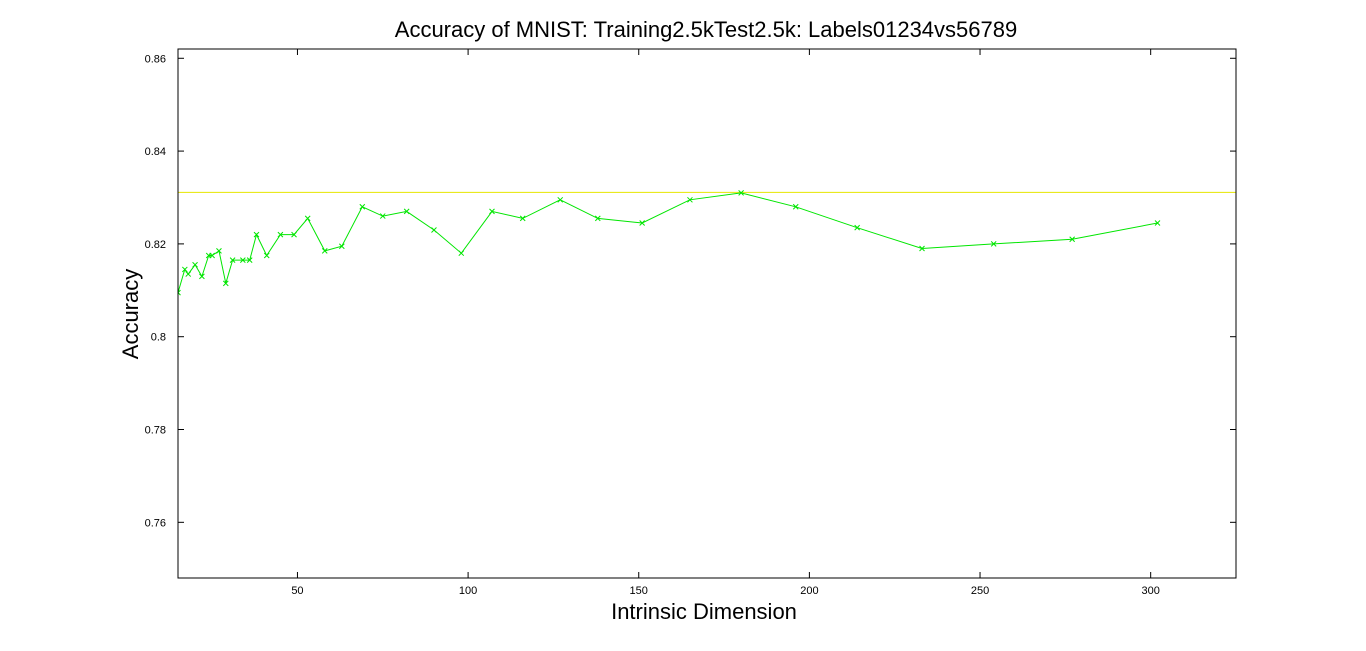 The image size is (1366, 651). Describe the element at coordinates (155, 152) in the screenshot. I see `y-tick-label: 0.84` at that location.